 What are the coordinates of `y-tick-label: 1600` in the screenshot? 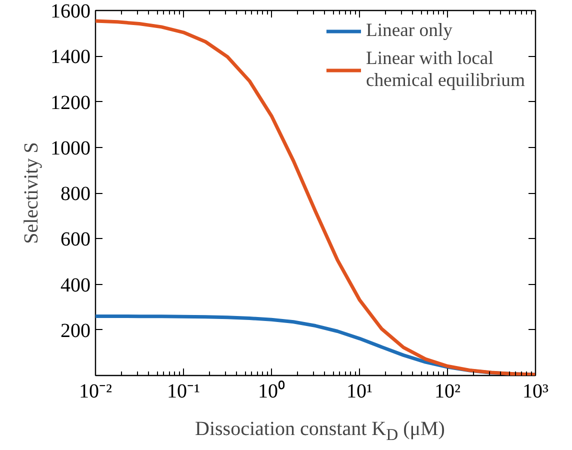 It's located at (70, 11).